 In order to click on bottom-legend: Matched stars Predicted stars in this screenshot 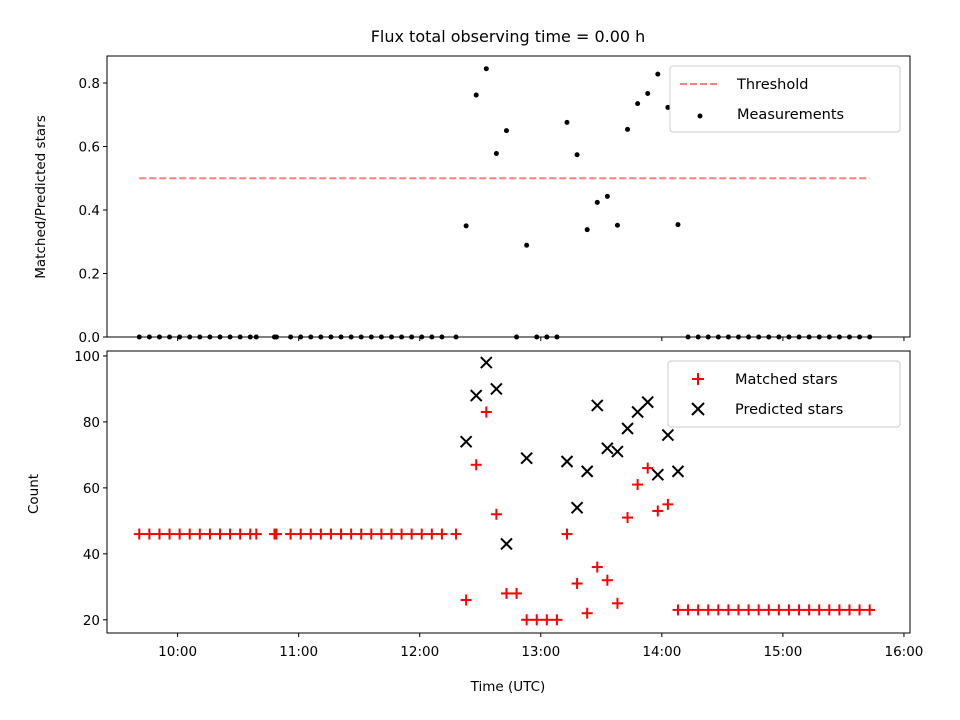, I will do `click(784, 394)`.